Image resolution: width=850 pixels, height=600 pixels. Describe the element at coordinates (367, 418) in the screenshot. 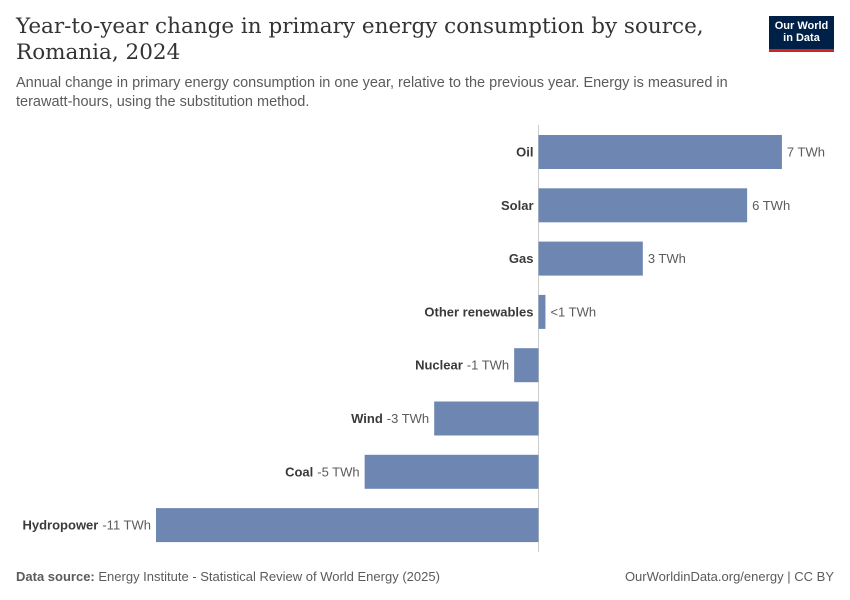

I see `category-label: Wind` at that location.